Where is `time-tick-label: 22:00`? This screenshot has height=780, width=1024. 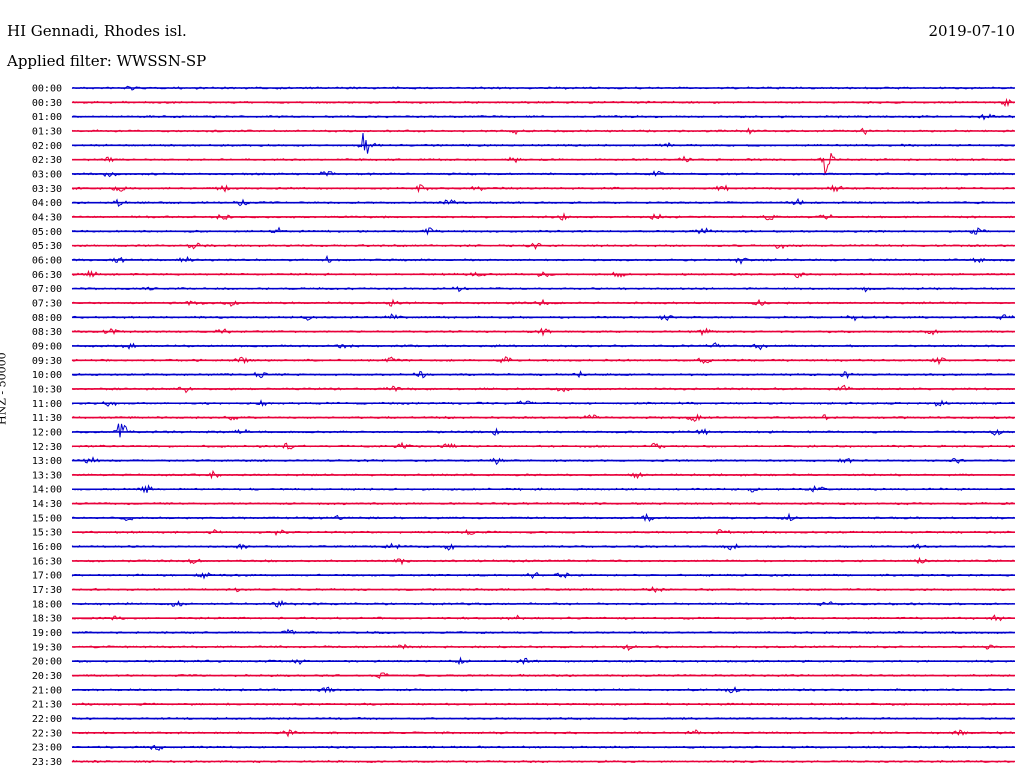
time-tick-label: 22:00 is located at coordinates (47, 719).